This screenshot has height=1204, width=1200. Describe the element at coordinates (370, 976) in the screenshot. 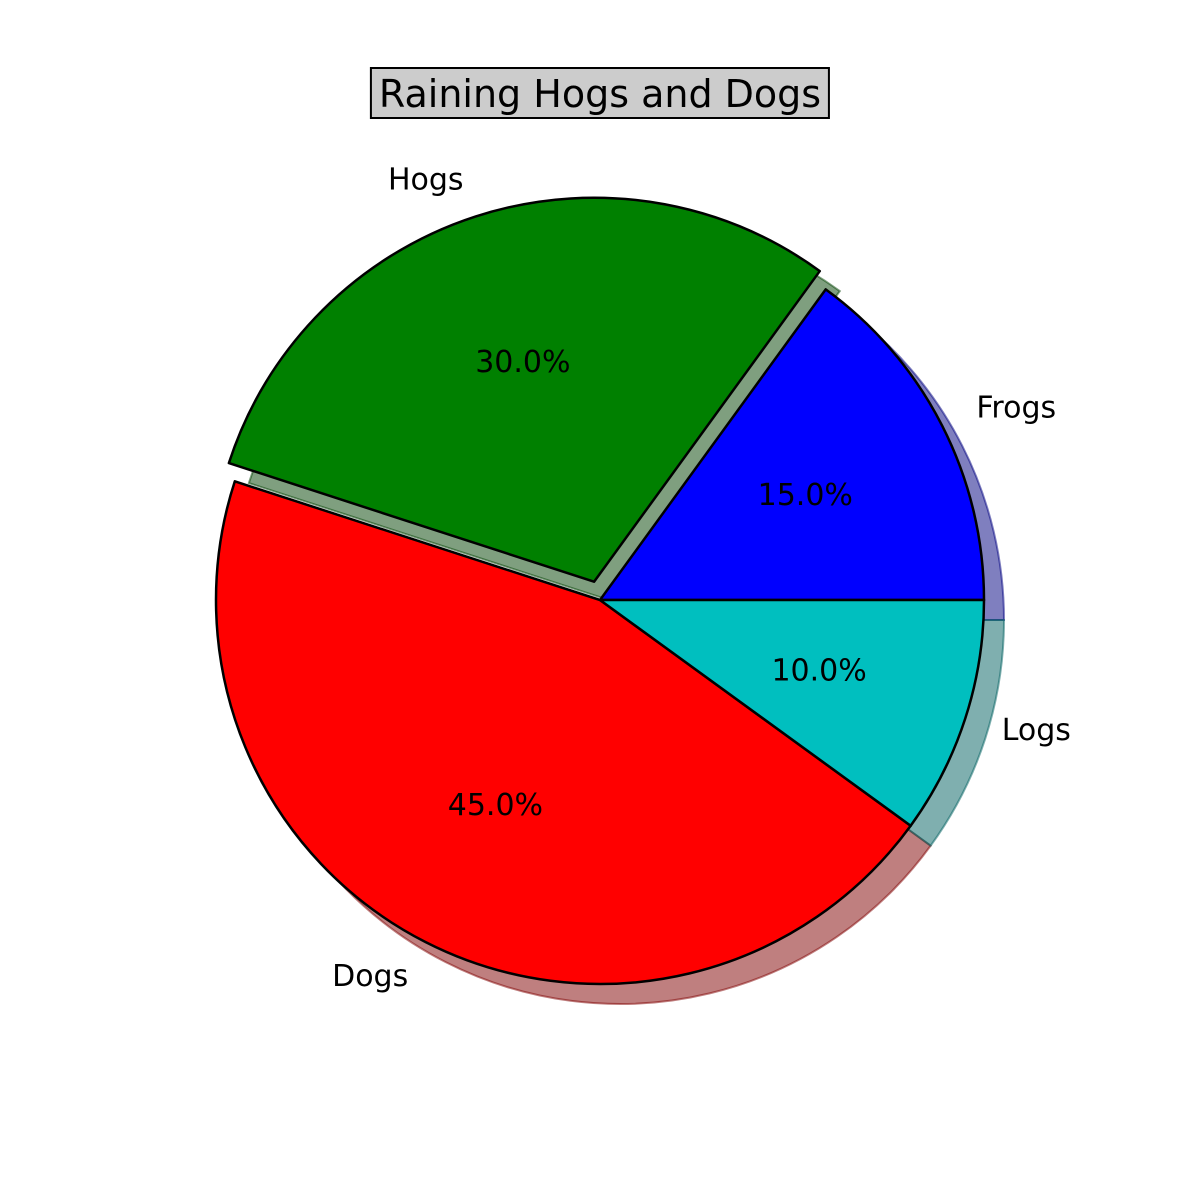

I see `pie-category-label-dogs: Dogs` at that location.